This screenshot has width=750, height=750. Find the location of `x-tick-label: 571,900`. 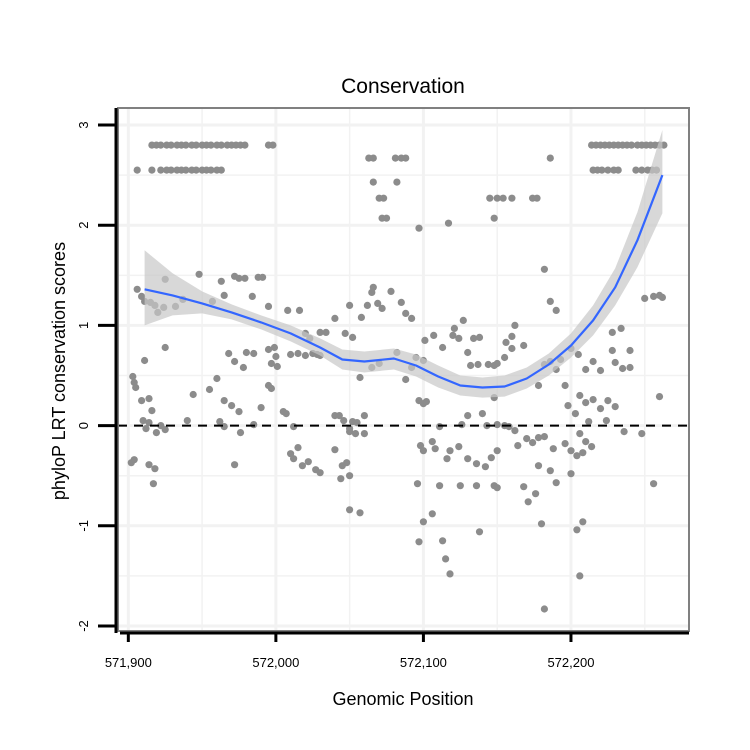

x-tick-label: 571,900 is located at coordinates (128, 662).